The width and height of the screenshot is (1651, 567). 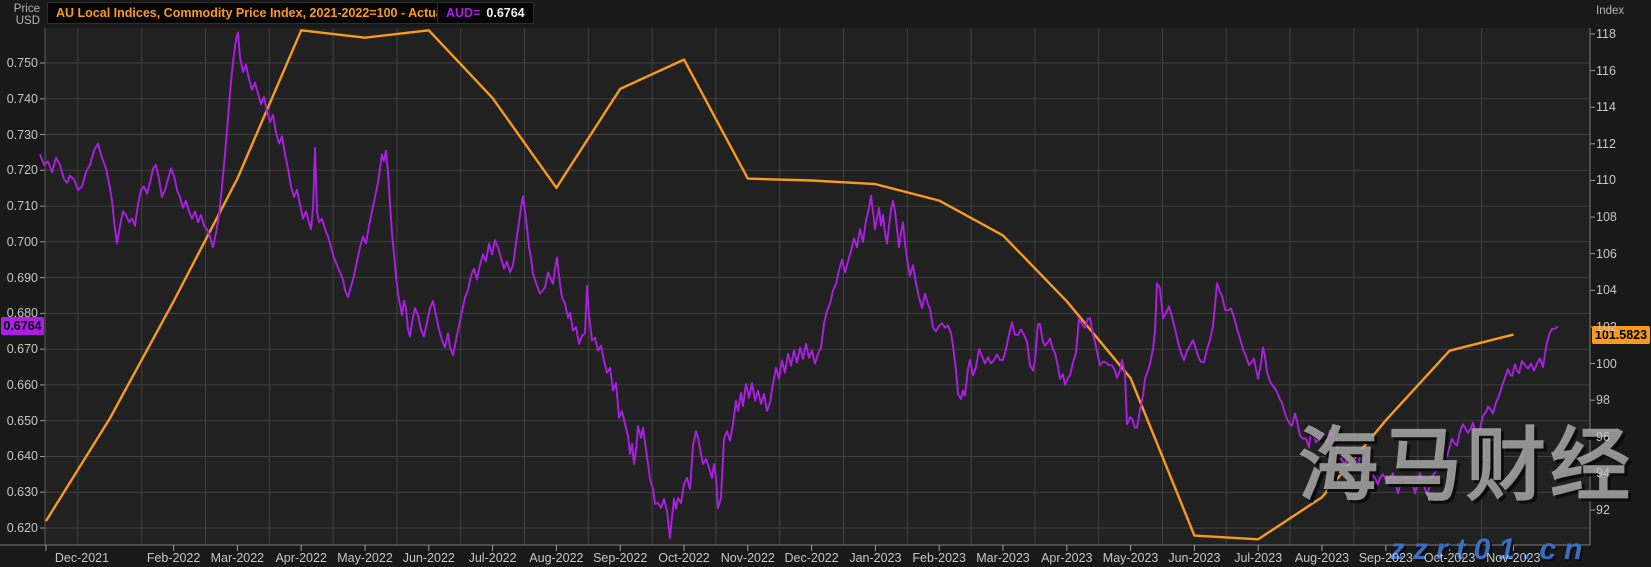 What do you see at coordinates (1490, 549) in the screenshot?
I see `watermark-url: zzrt01.cn` at bounding box center [1490, 549].